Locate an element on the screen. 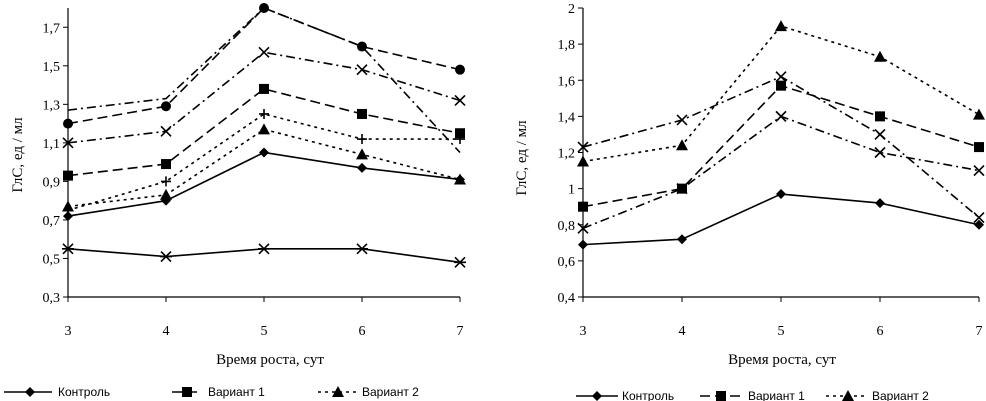  legend-label-kontrol: Контроль is located at coordinates (84, 392).